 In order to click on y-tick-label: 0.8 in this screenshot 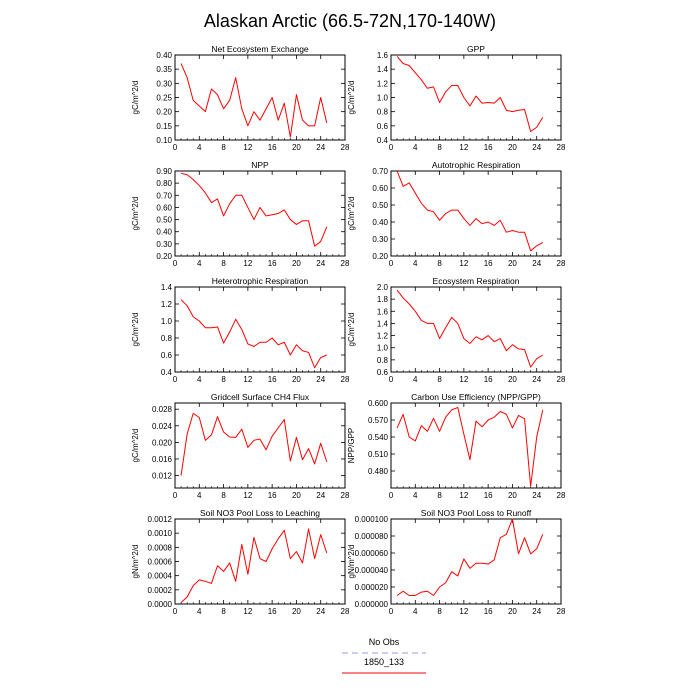, I will do `click(167, 338)`.